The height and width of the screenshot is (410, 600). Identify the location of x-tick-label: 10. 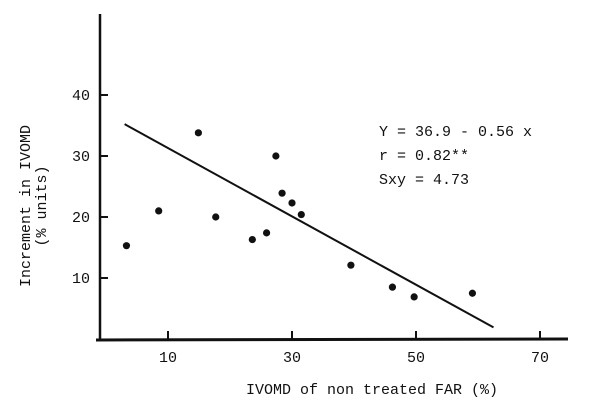
(168, 358).